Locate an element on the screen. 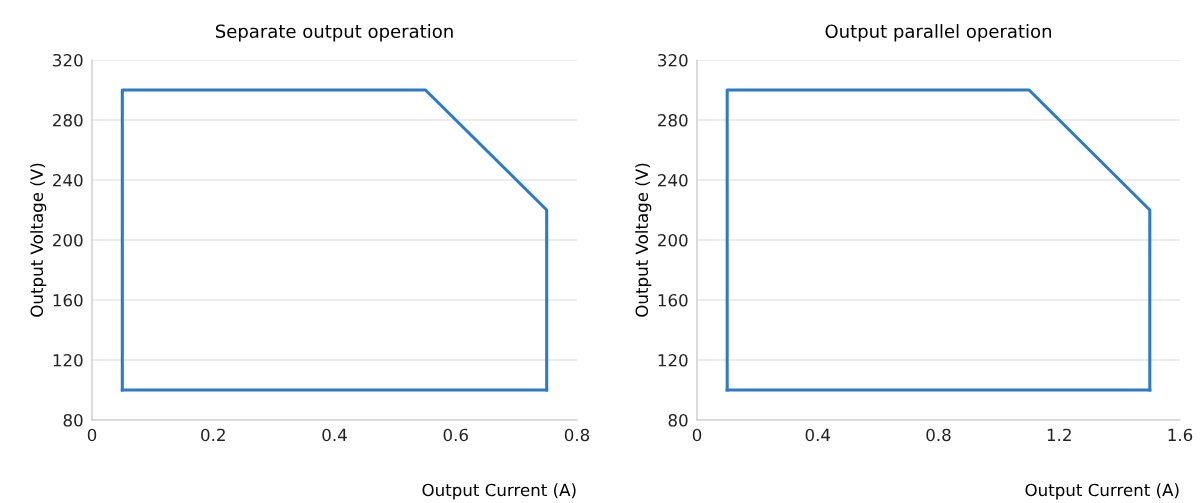 The height and width of the screenshot is (503, 1204). x-tick-label: 1.2 is located at coordinates (1059, 434).